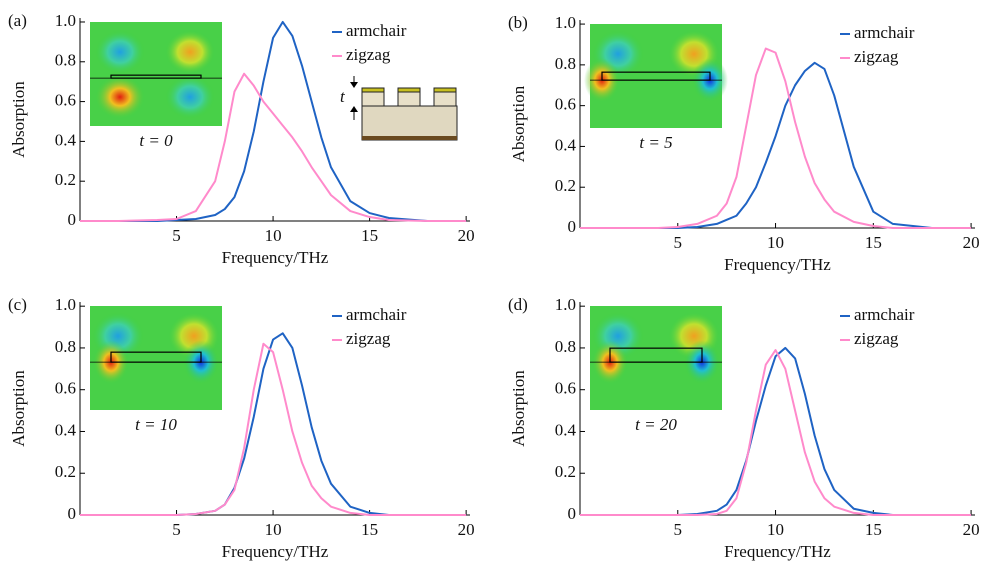 The width and height of the screenshot is (993, 566). What do you see at coordinates (343, 96) in the screenshot?
I see `inset-label: t` at bounding box center [343, 96].